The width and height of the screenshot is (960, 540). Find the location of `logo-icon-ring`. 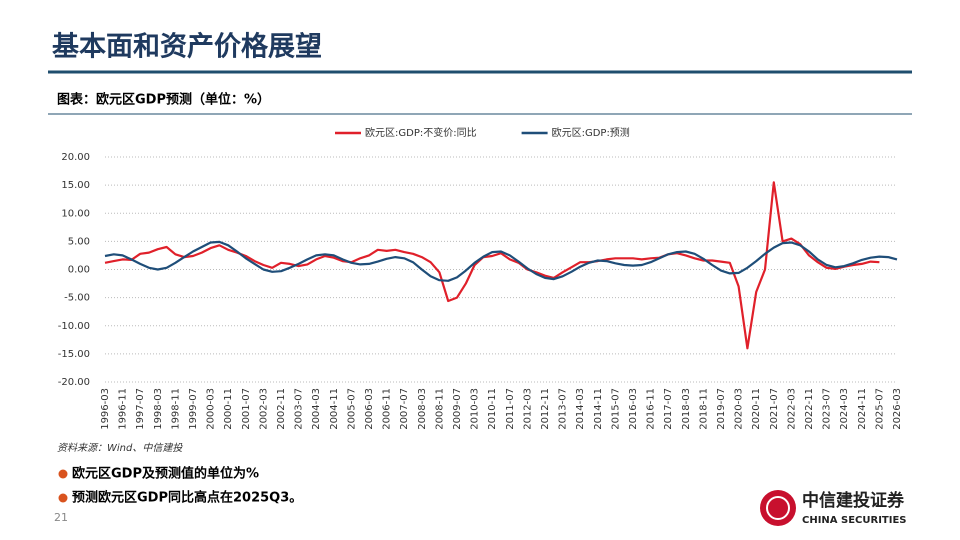

logo-icon-ring is located at coordinates (778, 508).